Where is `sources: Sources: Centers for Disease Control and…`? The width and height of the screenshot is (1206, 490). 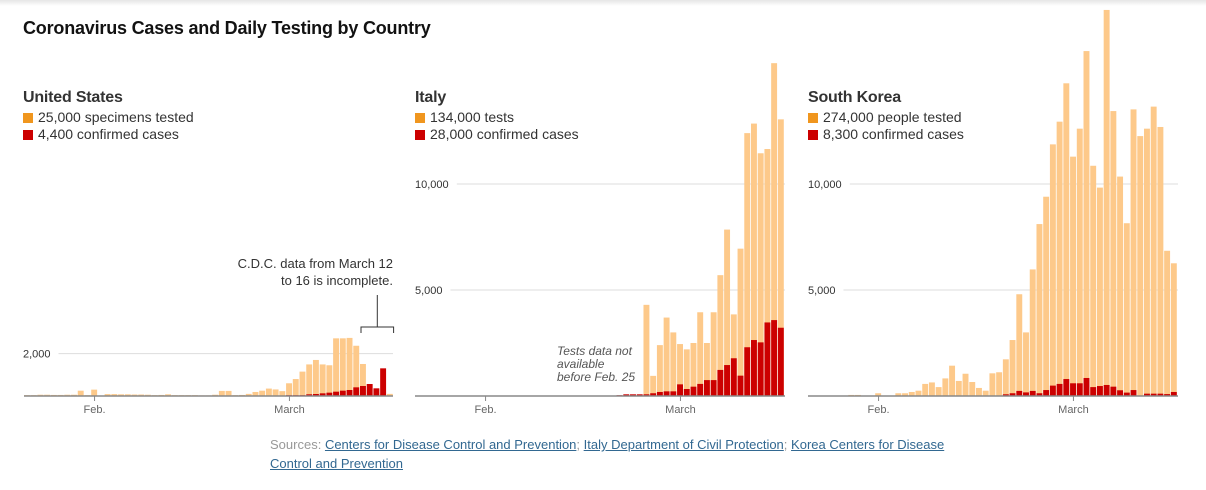 sources: Sources: Centers for Disease Control and… is located at coordinates (610, 454).